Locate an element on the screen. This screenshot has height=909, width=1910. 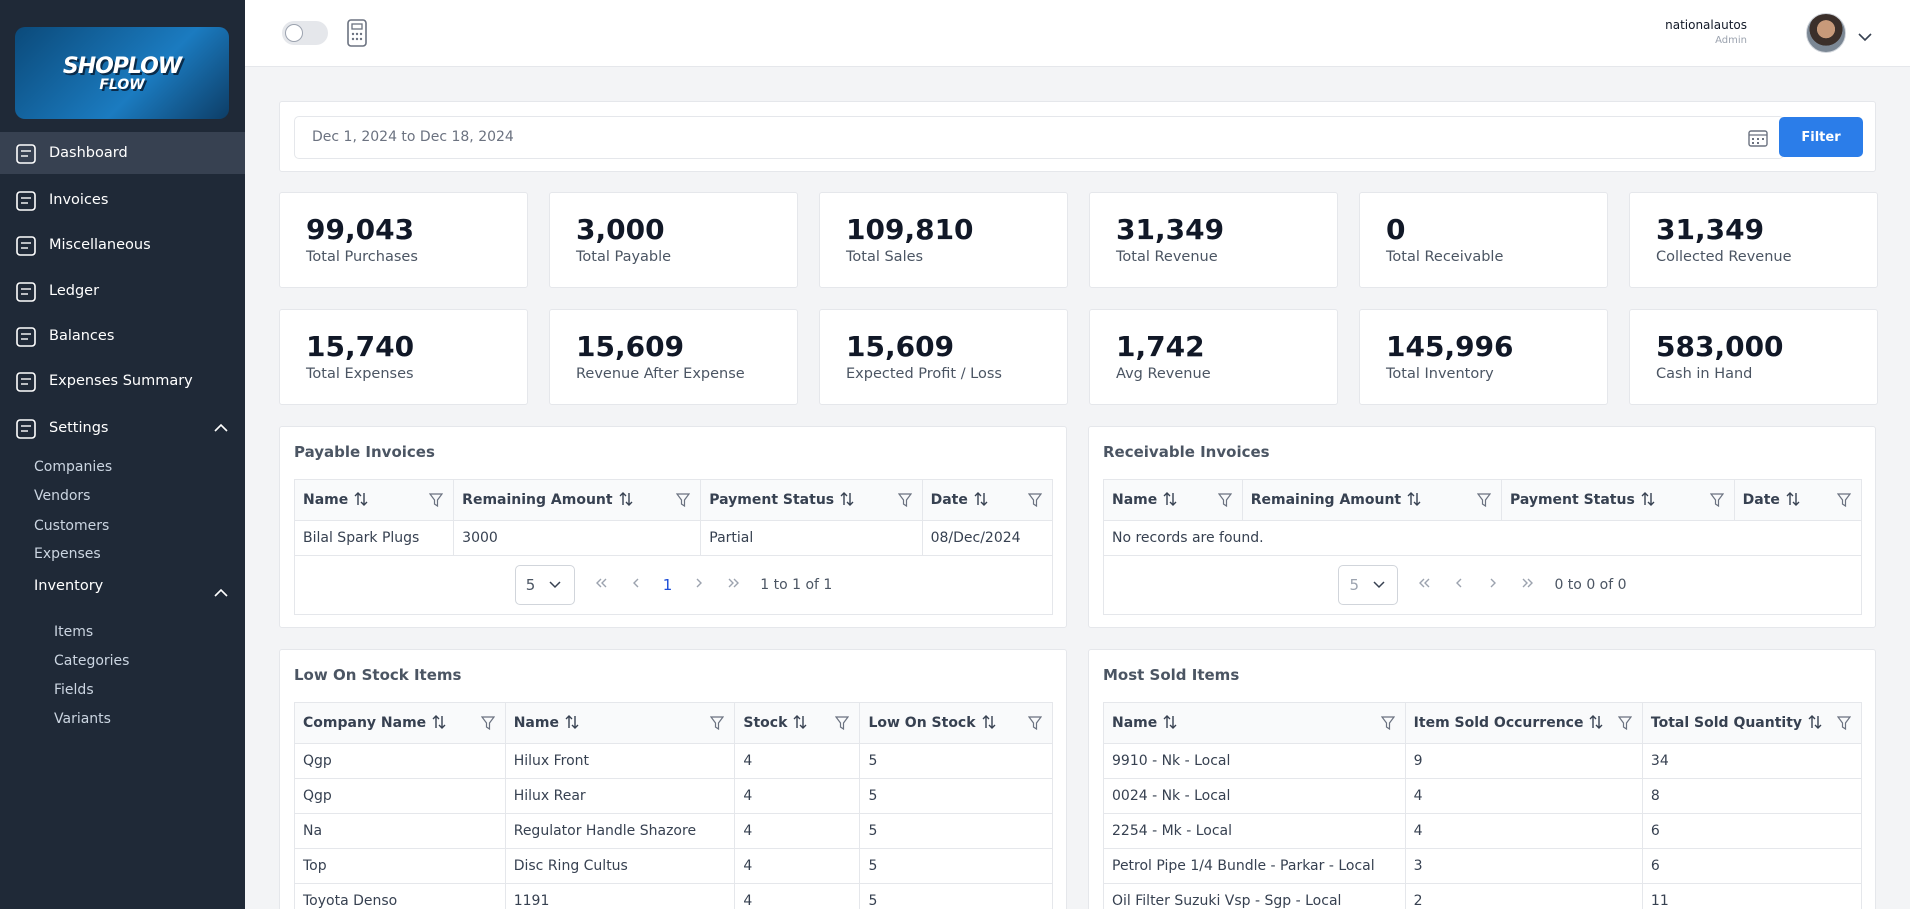
menu-icon is located at coordinates (26, 429).